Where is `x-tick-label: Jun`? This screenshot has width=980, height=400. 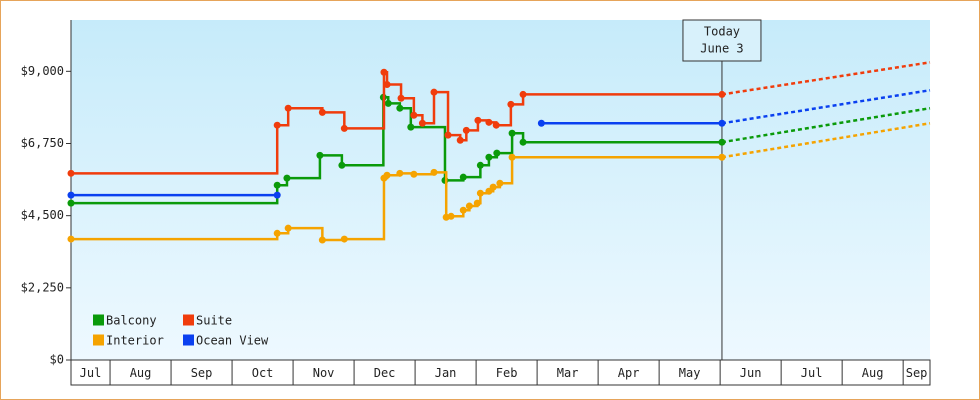 x-tick-label: Jun is located at coordinates (751, 373).